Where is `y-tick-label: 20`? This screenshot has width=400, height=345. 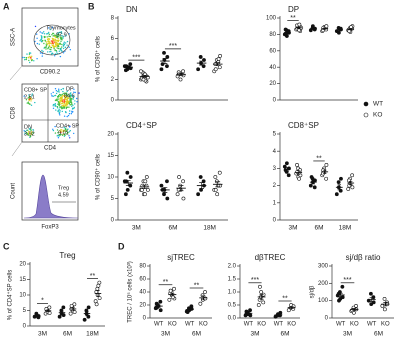
y-tick-label: 20 is located at coordinates (110, 135).